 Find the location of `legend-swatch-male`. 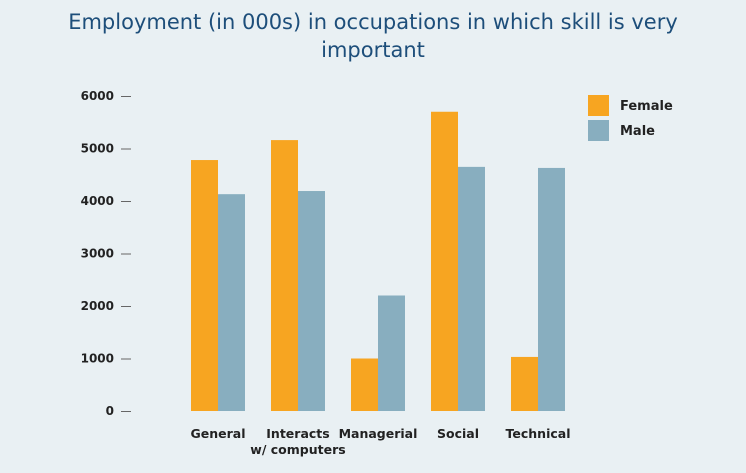

legend-swatch-male is located at coordinates (598, 130).